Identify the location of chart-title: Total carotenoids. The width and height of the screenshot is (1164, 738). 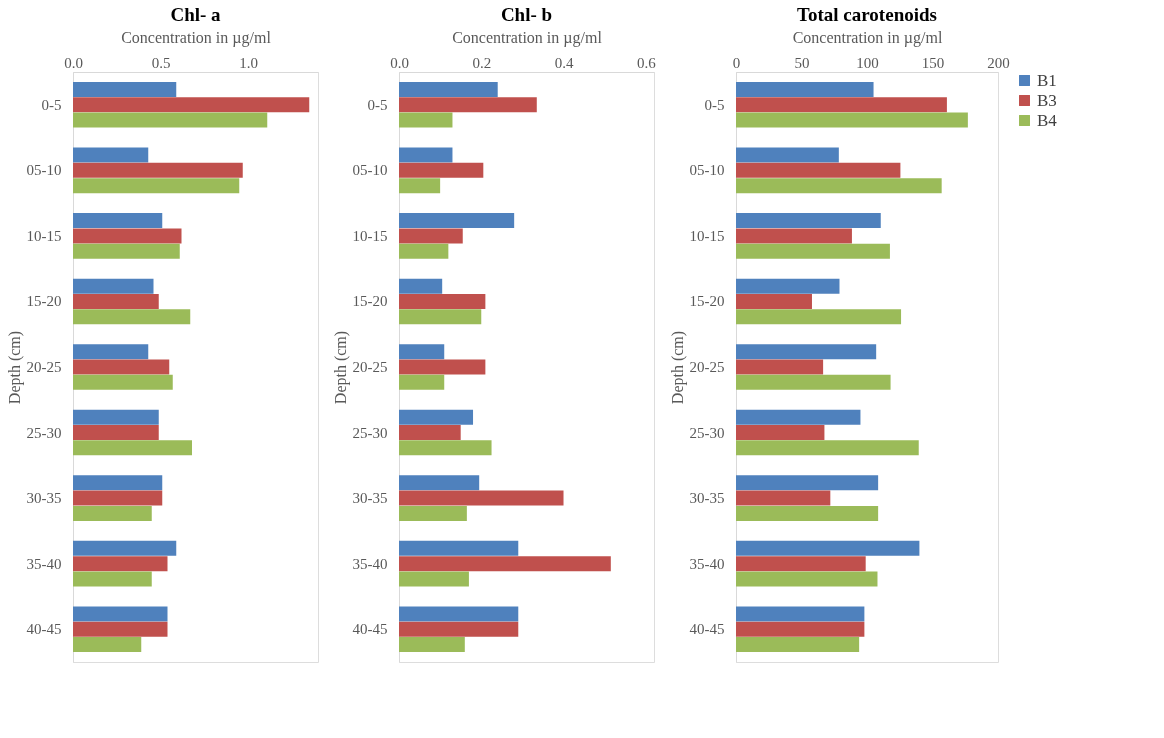
(867, 14).